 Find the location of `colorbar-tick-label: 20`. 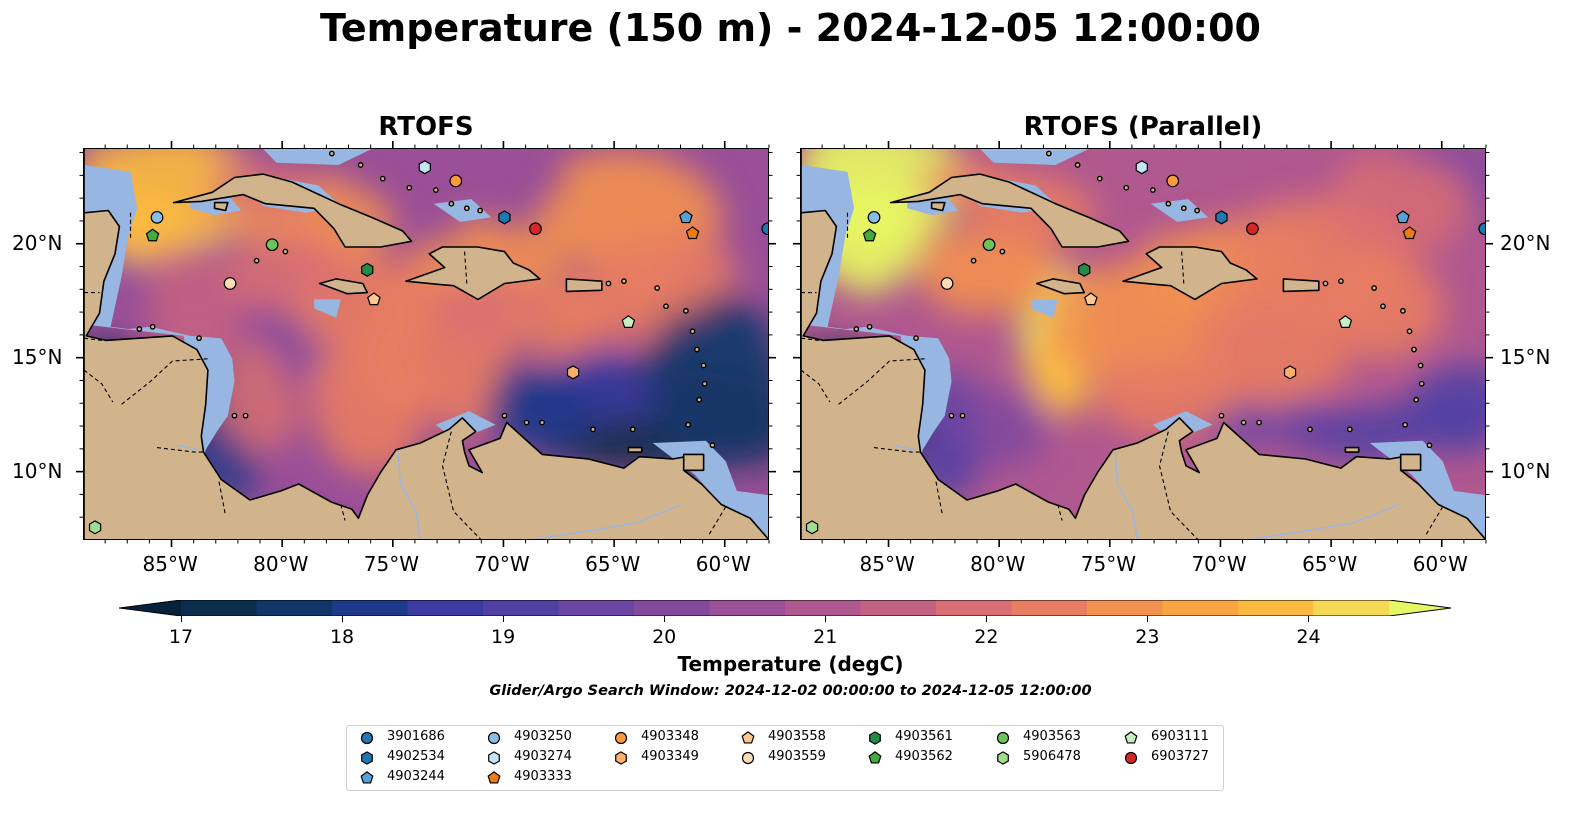

colorbar-tick-label: 20 is located at coordinates (664, 637).